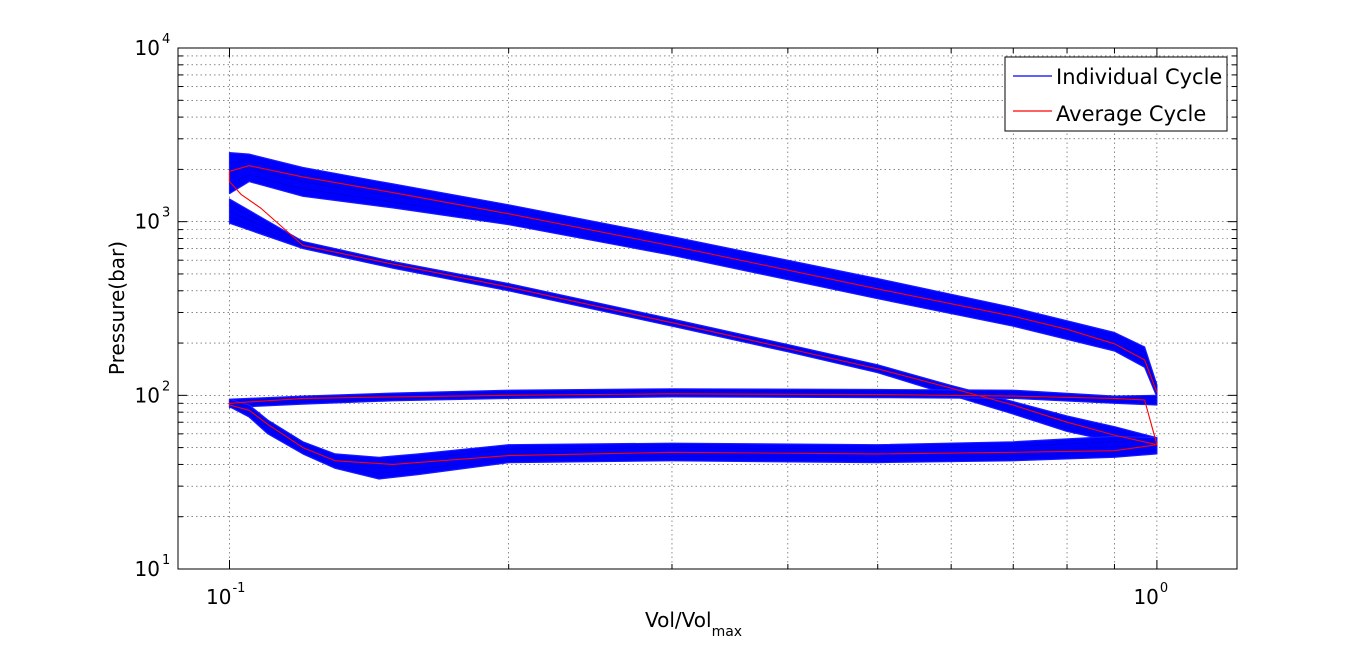 The width and height of the screenshot is (1366, 652). What do you see at coordinates (166, 560) in the screenshot?
I see `y-tick-label-exponent: 1` at bounding box center [166, 560].